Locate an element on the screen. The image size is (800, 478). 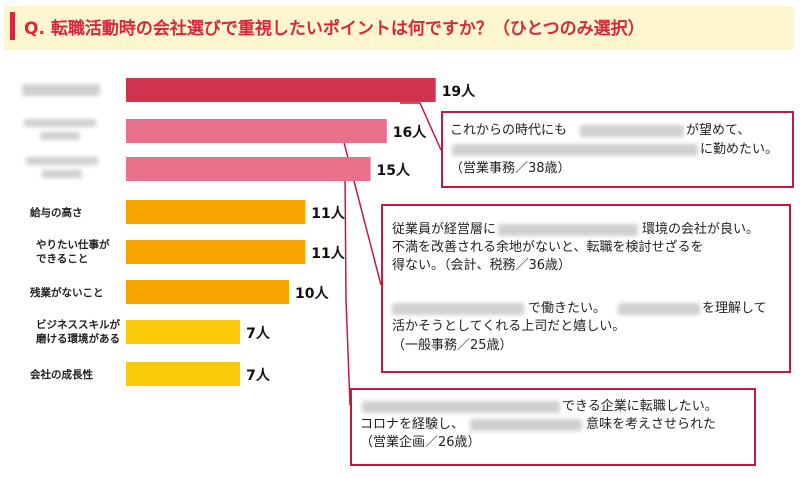
comment-1-line-3-a: （営業事務／38歳） is located at coordinates (510, 168).